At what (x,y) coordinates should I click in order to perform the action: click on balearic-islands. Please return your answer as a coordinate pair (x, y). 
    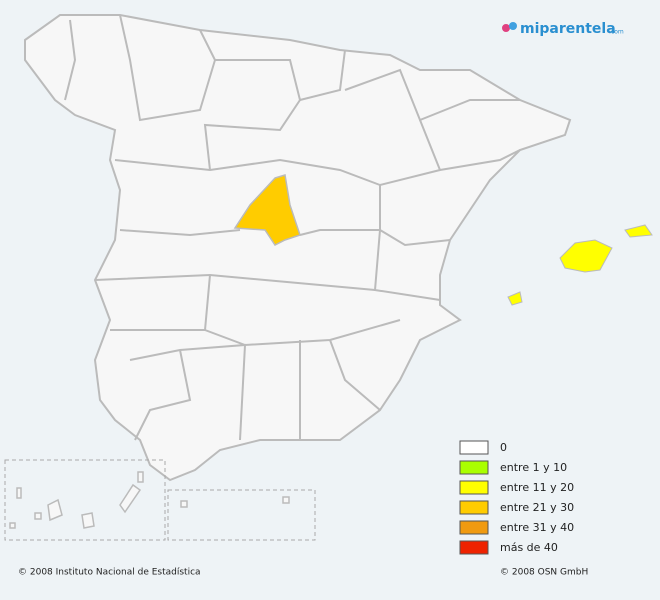
    Looking at the image, I should click on (580, 265).